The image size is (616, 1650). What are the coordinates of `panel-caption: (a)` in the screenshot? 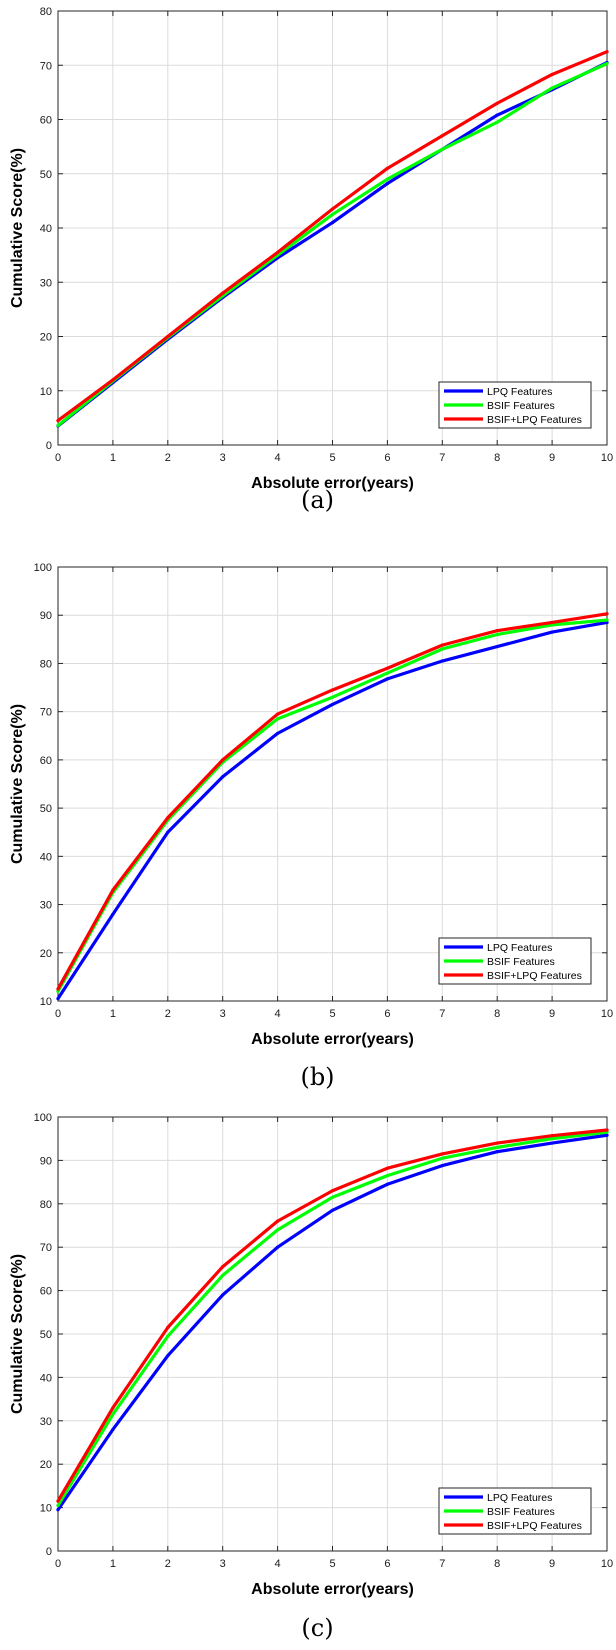 It's located at (317, 500).